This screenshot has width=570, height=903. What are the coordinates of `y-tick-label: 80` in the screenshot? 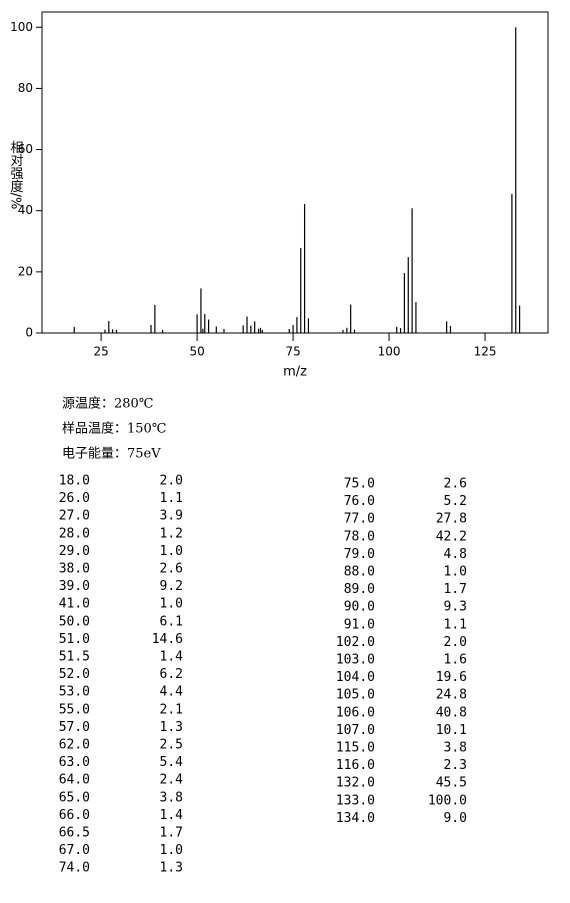 It's located at (25, 88).